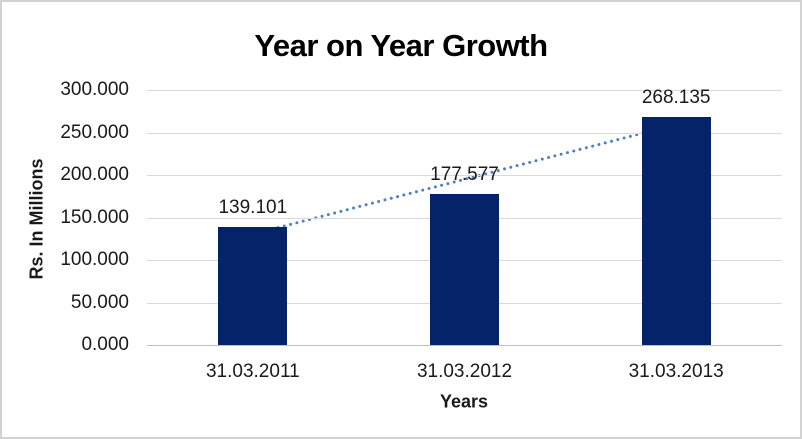 The image size is (802, 439). What do you see at coordinates (94, 89) in the screenshot?
I see `y-tick-label: 300.000` at bounding box center [94, 89].